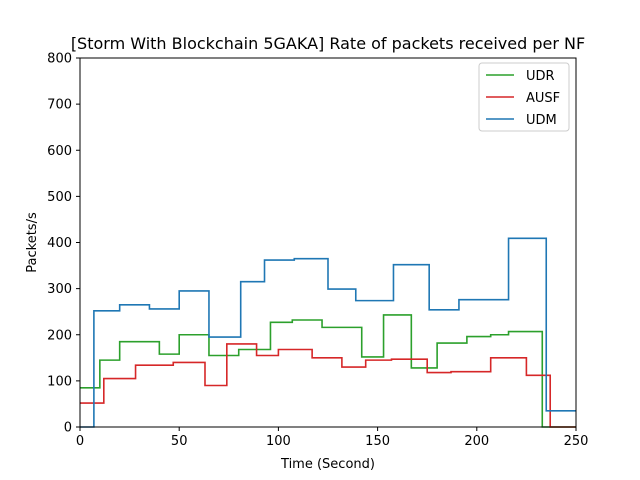 This screenshot has width=640, height=480. I want to click on y-axis: 0 100 200 300 400 500 600 700 800, so click(63, 244).